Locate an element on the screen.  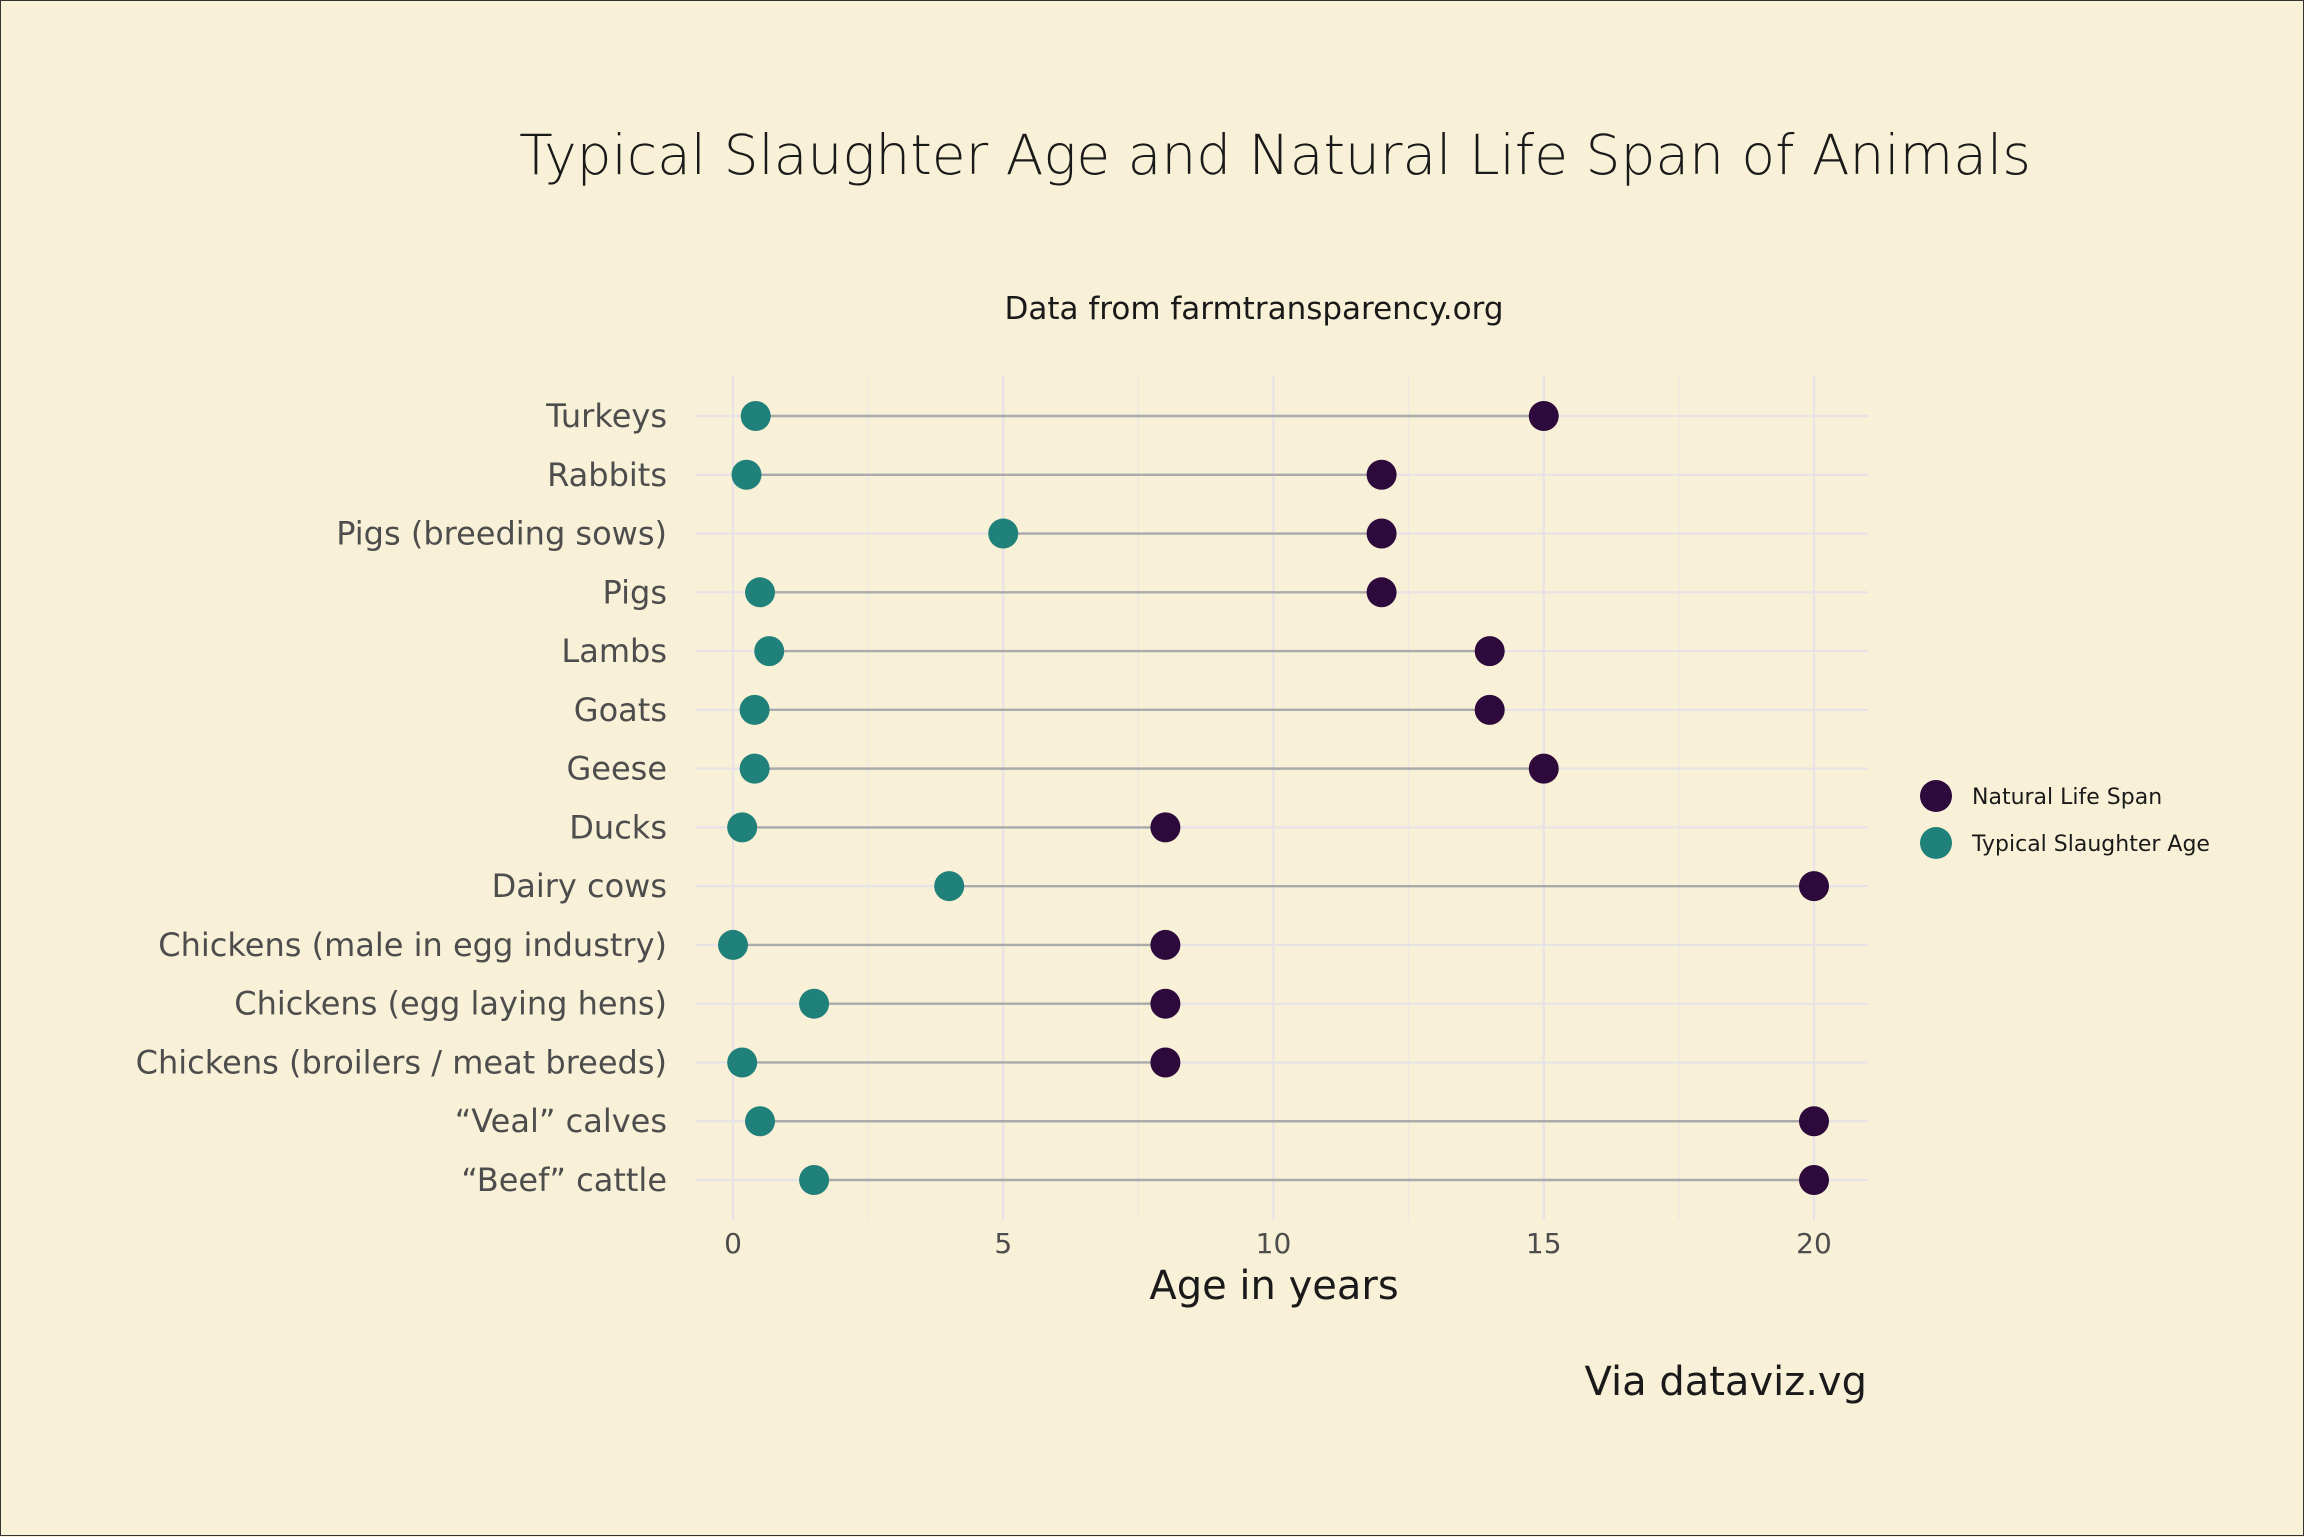
y-tick-label: Goats is located at coordinates (620, 710).